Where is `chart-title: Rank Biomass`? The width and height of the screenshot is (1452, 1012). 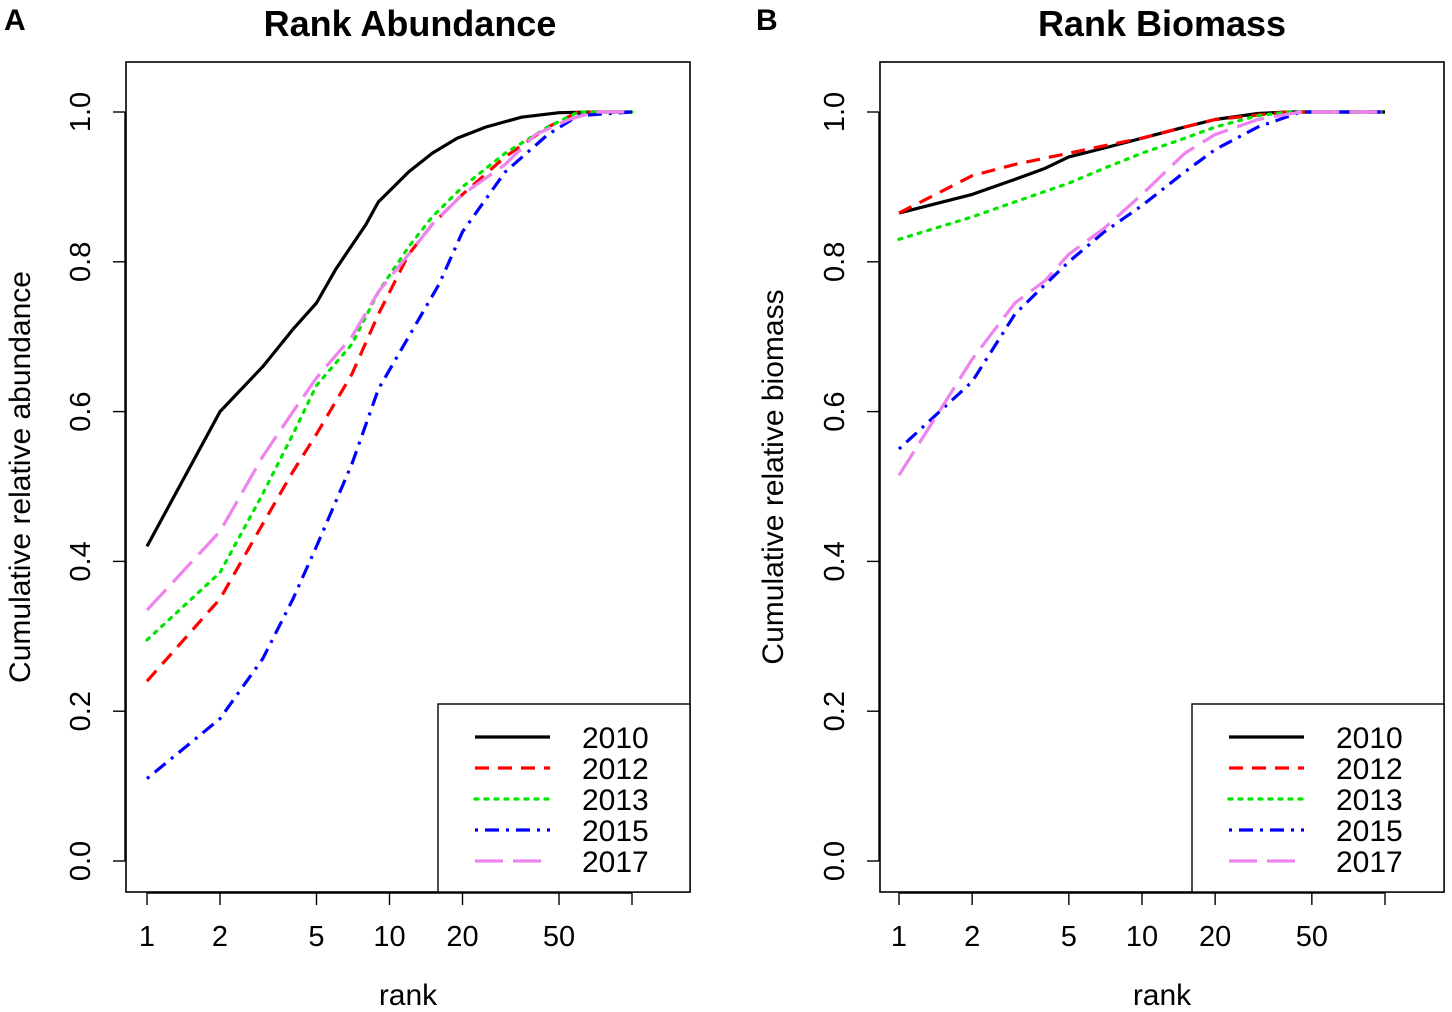 chart-title: Rank Biomass is located at coordinates (1162, 23).